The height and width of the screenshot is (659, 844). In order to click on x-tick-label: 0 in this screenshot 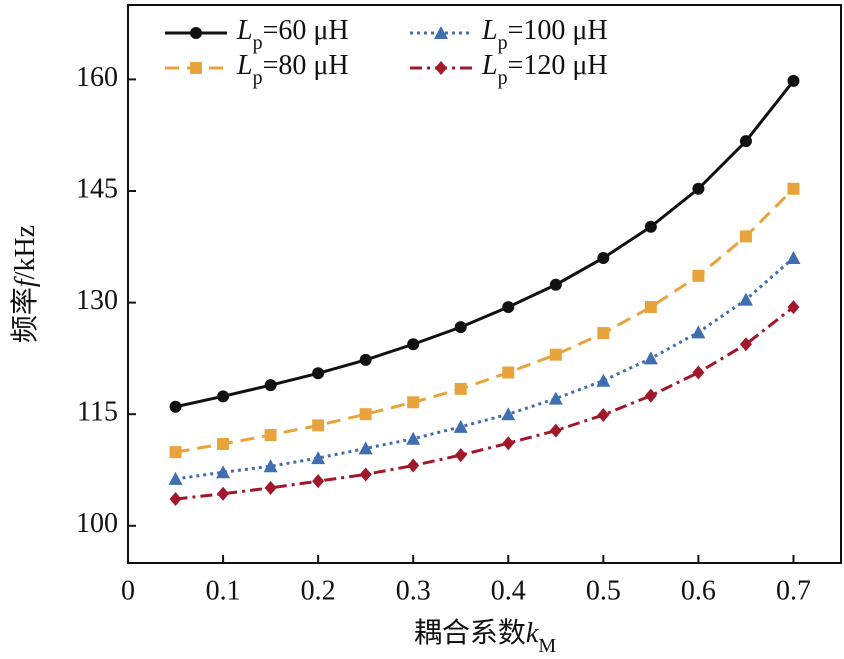, I will do `click(128, 590)`.